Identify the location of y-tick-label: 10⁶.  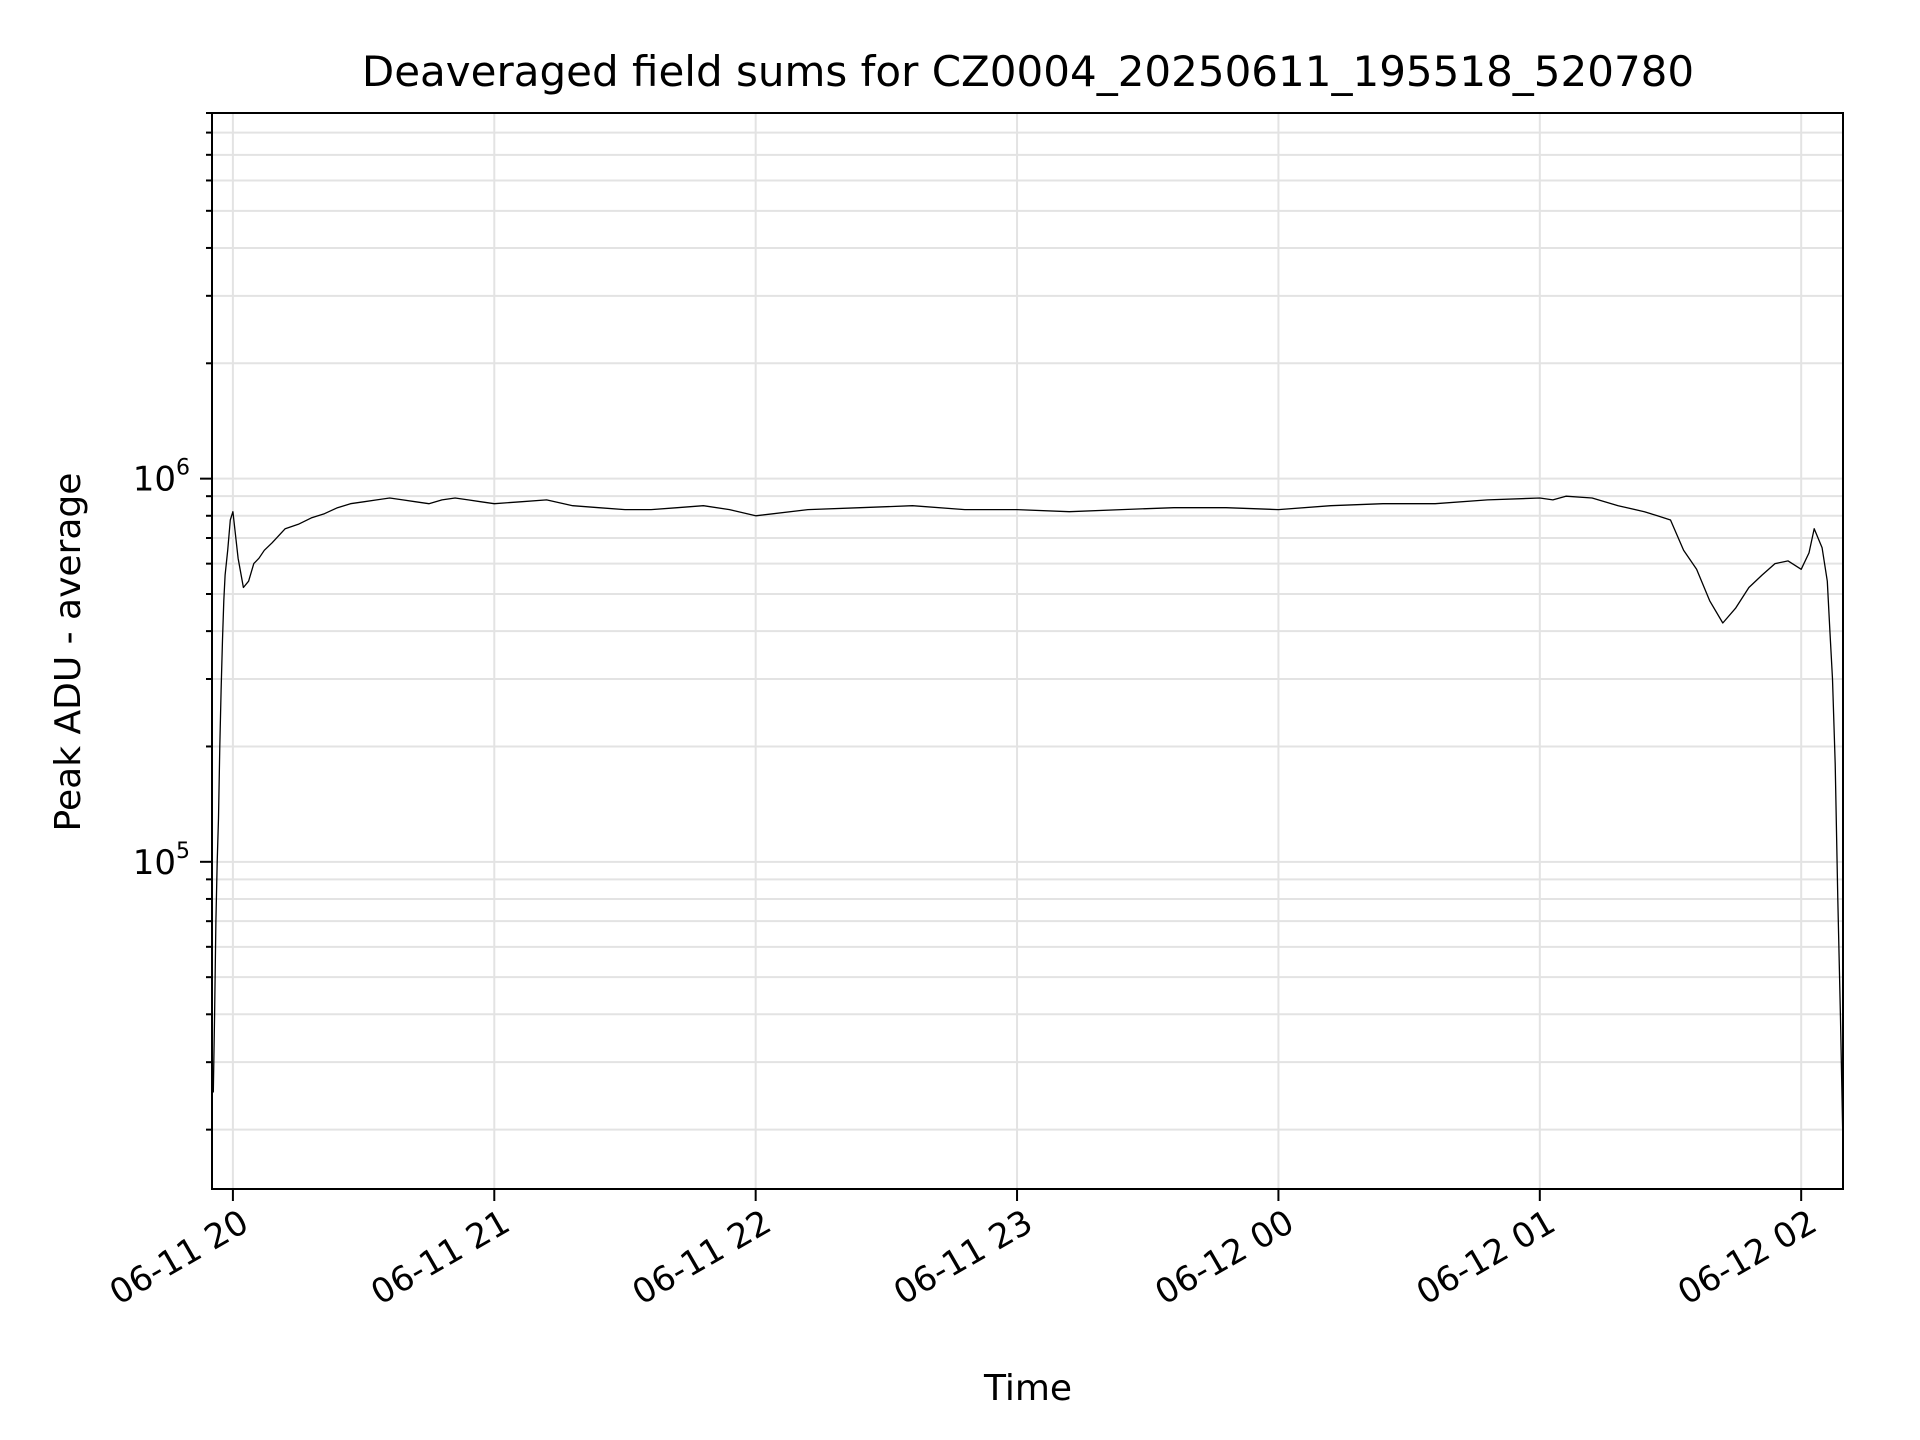
(161, 478).